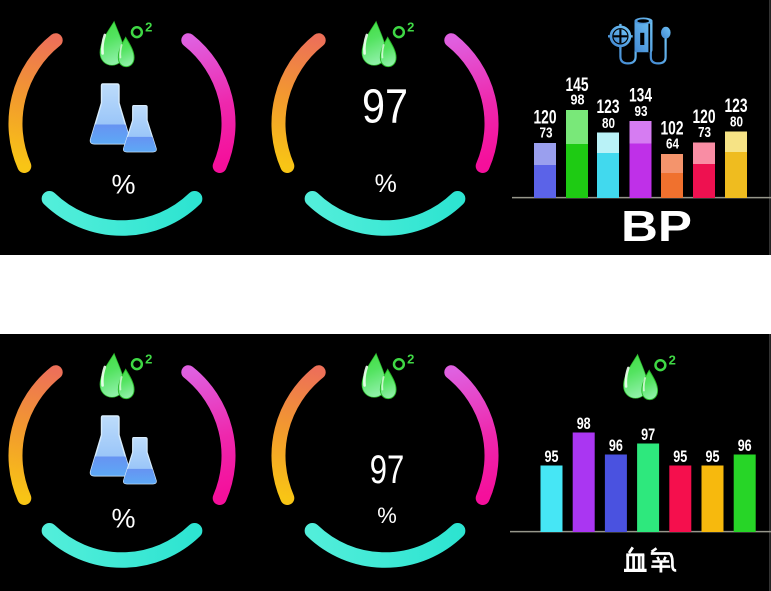 The width and height of the screenshot is (771, 591). Describe the element at coordinates (577, 85) in the screenshot. I see `svg-text: 145` at that location.